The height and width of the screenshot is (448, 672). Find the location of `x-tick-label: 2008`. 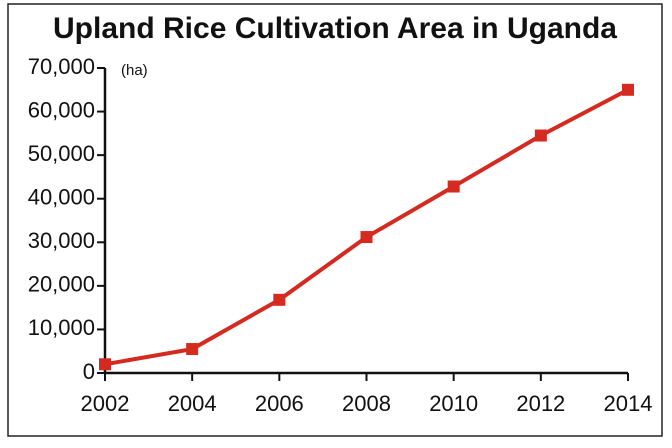

x-tick-label: 2008 is located at coordinates (366, 403).